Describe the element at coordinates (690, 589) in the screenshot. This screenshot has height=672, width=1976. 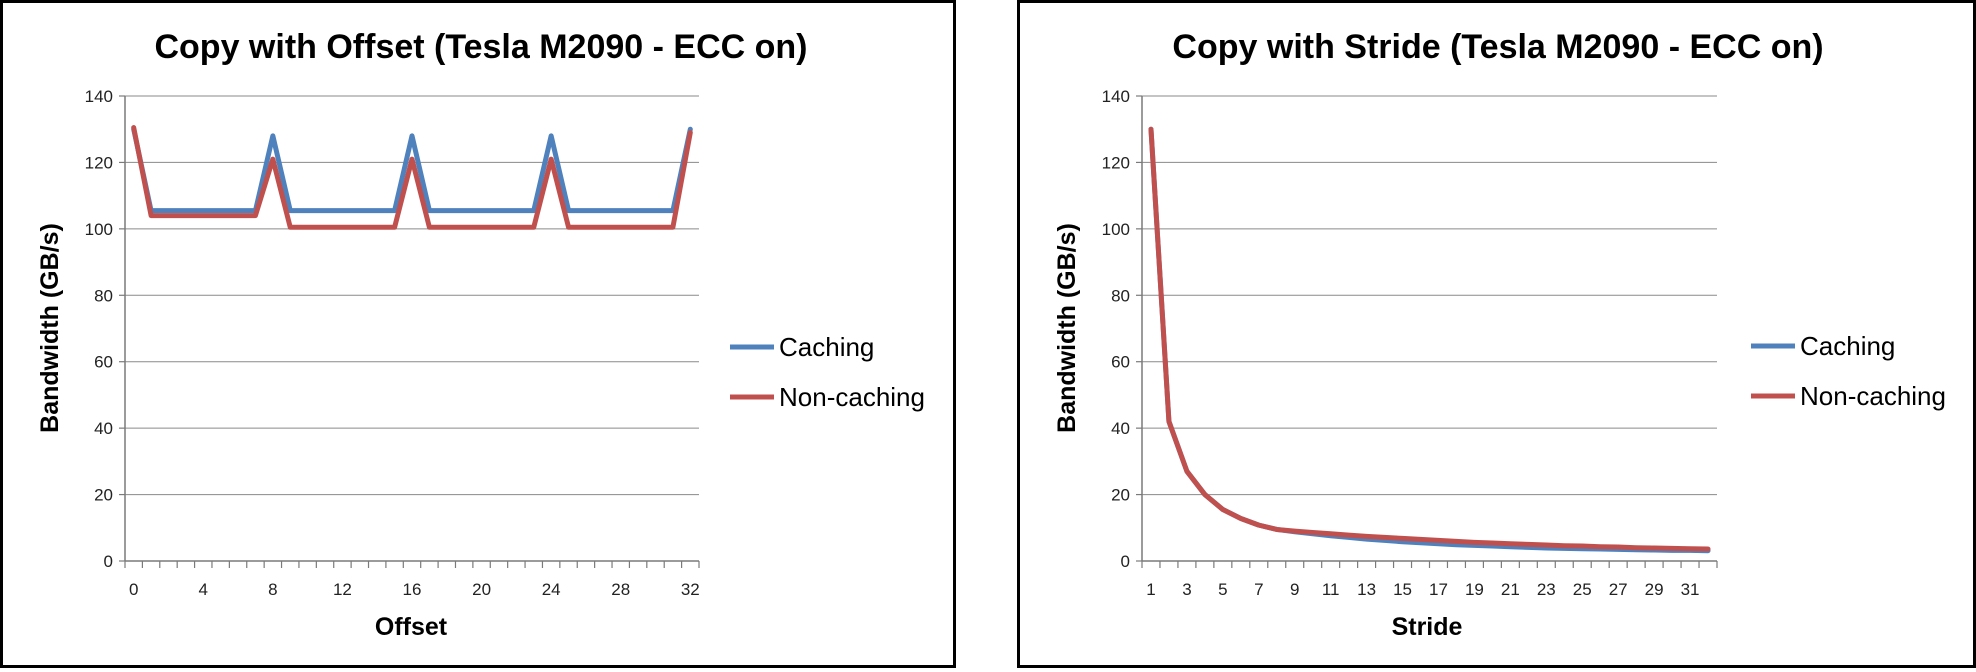
I see `x-tick-label: 32` at that location.